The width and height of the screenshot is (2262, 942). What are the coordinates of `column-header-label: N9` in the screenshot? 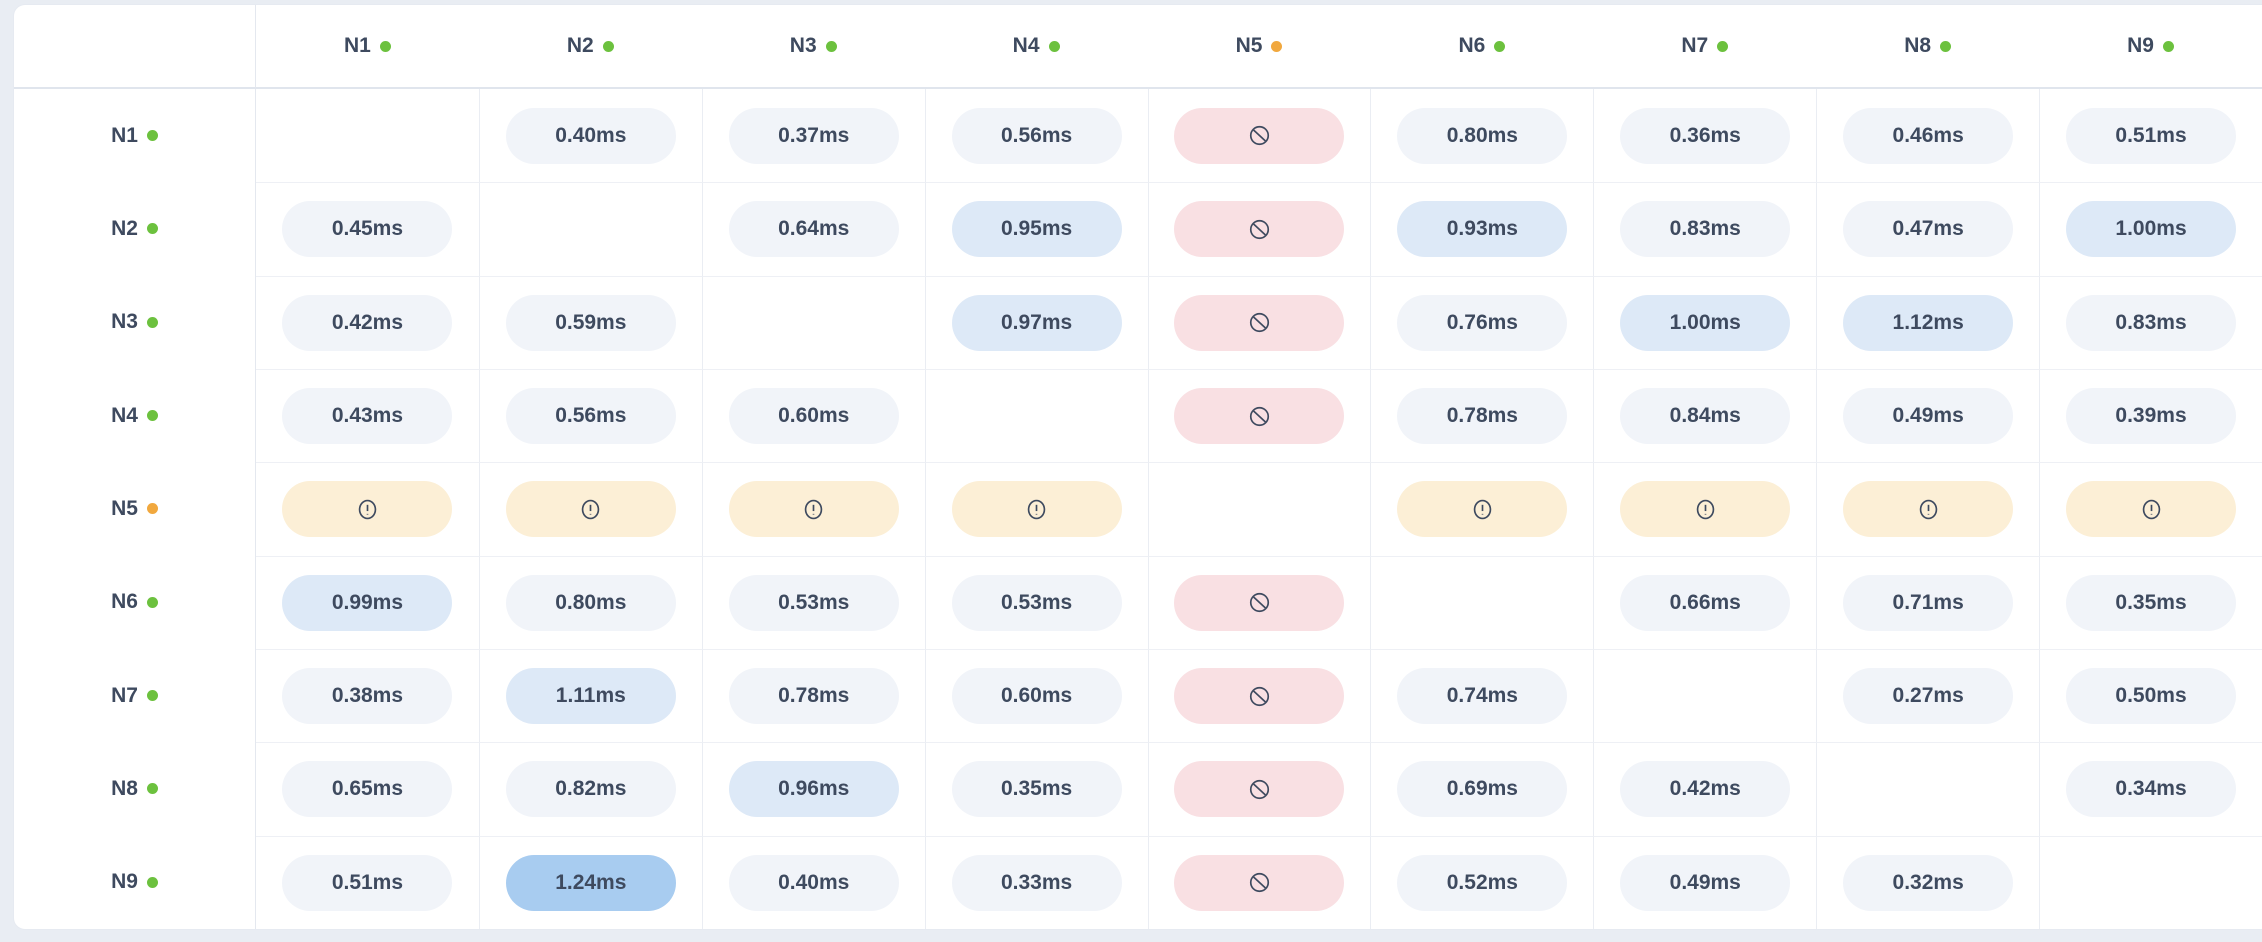 It's located at (2140, 45).